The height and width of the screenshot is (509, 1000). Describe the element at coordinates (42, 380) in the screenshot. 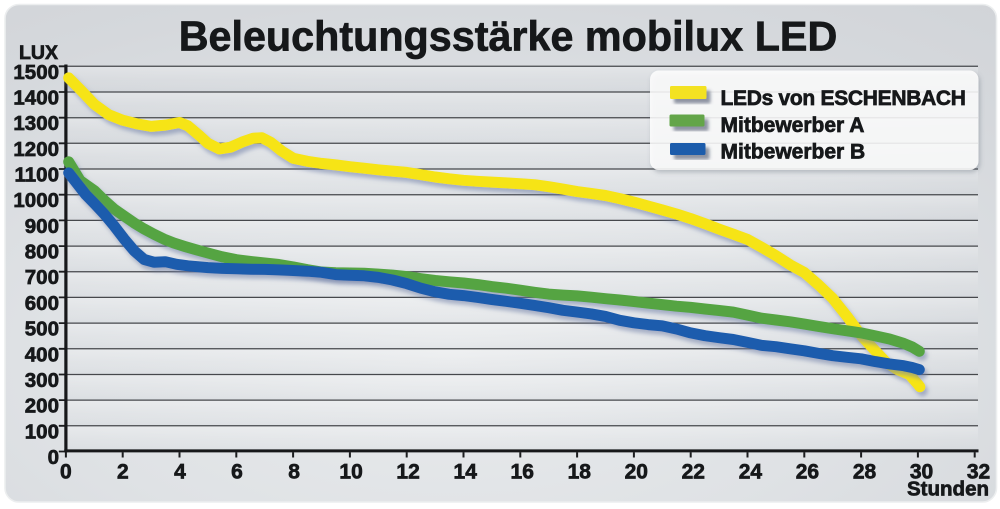

I see `svg-text: 300` at that location.